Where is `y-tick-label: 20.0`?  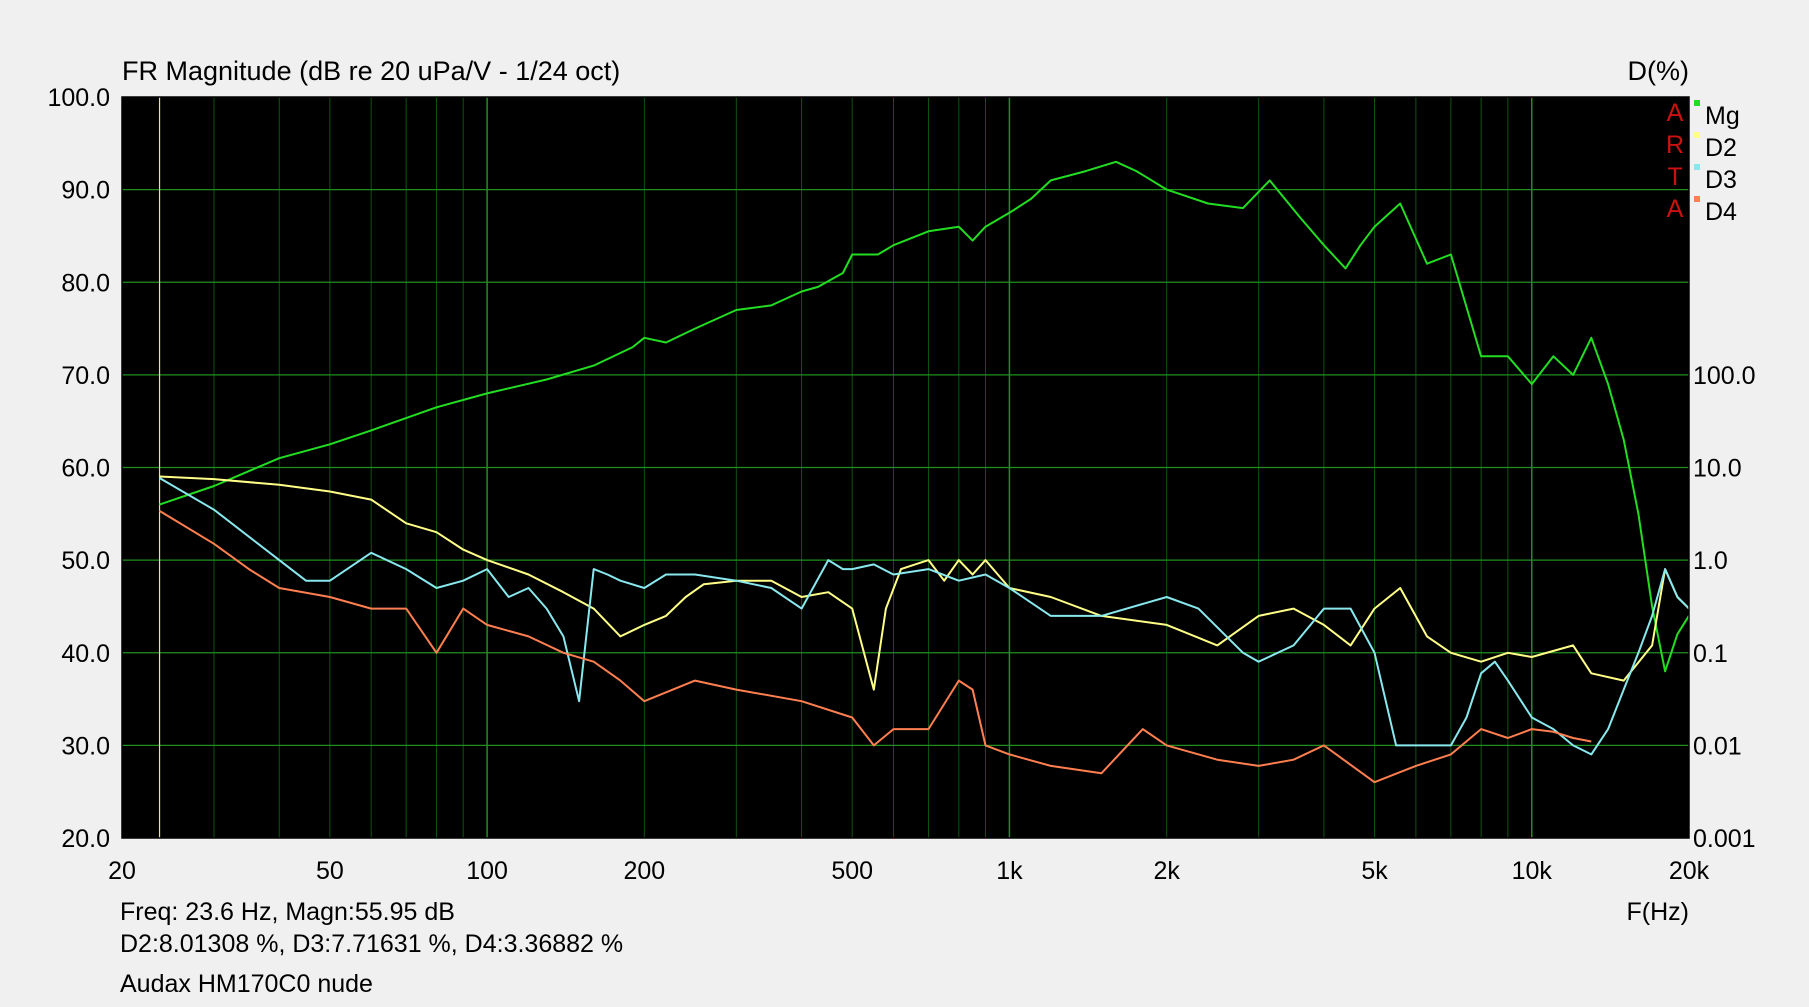 y-tick-label: 20.0 is located at coordinates (85, 839).